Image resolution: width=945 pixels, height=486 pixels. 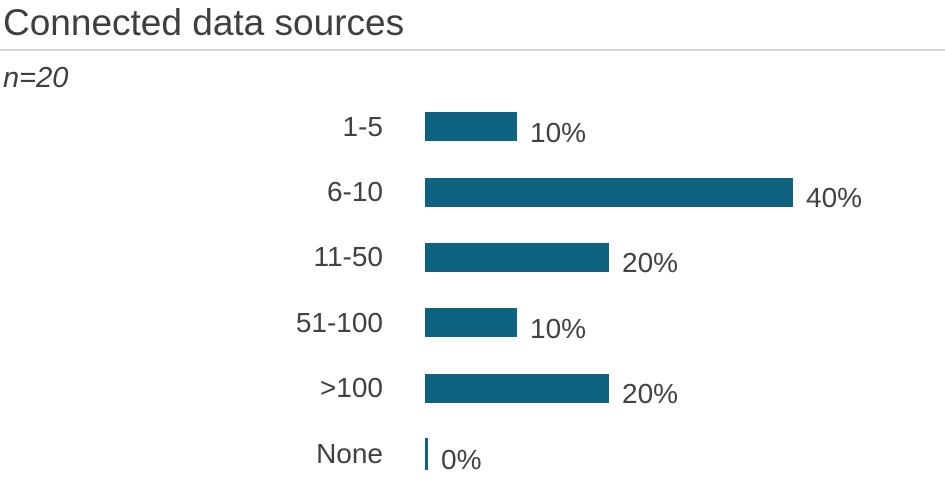 I want to click on value-label: 40%, so click(x=834, y=198).